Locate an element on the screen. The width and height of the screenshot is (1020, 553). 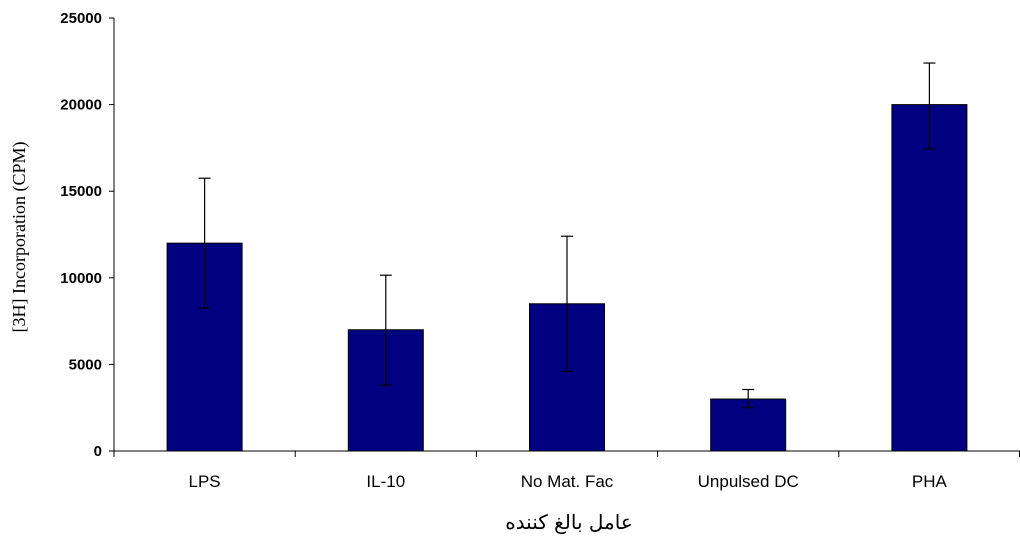
x-axis-ticks: LPS IL-10 No Mat. Fac Unpulsed DC PHA is located at coordinates (566, 471).